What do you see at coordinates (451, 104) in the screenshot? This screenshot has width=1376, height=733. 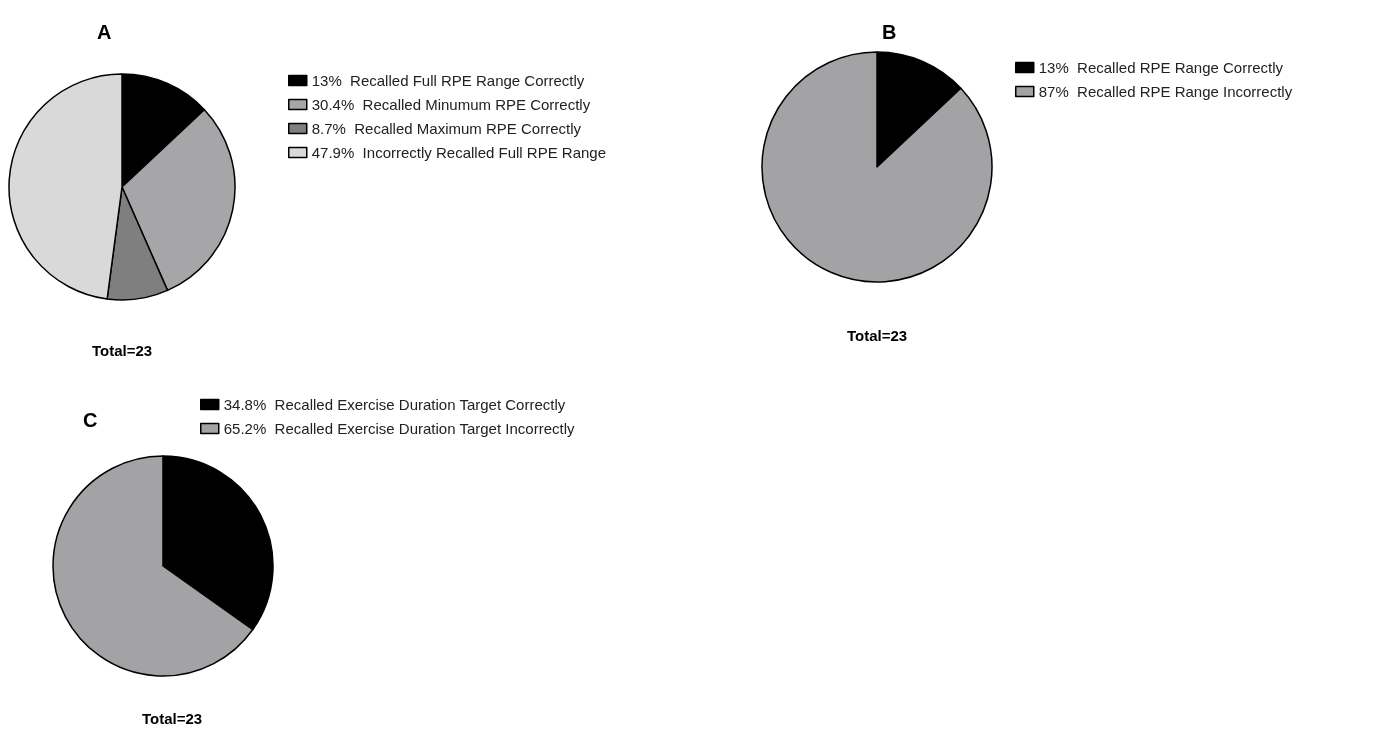 I see `legend-label: 30.4% Recalled Minumum RPE Correctly` at bounding box center [451, 104].